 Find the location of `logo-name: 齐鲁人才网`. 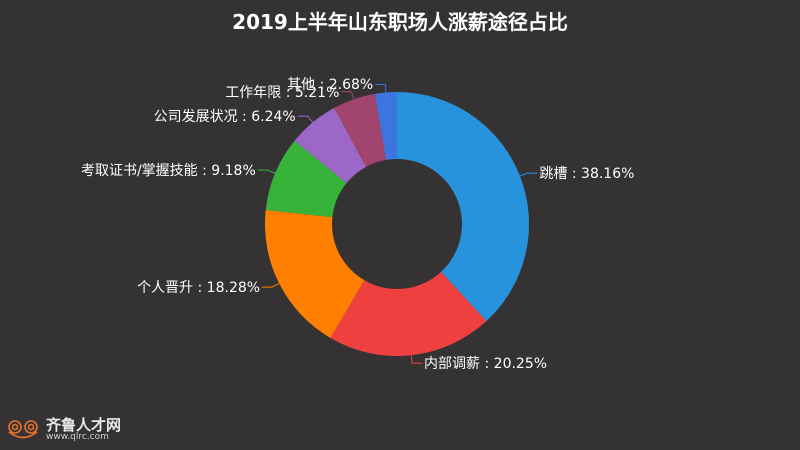

logo-name: 齐鲁人才网 is located at coordinates (84, 425).